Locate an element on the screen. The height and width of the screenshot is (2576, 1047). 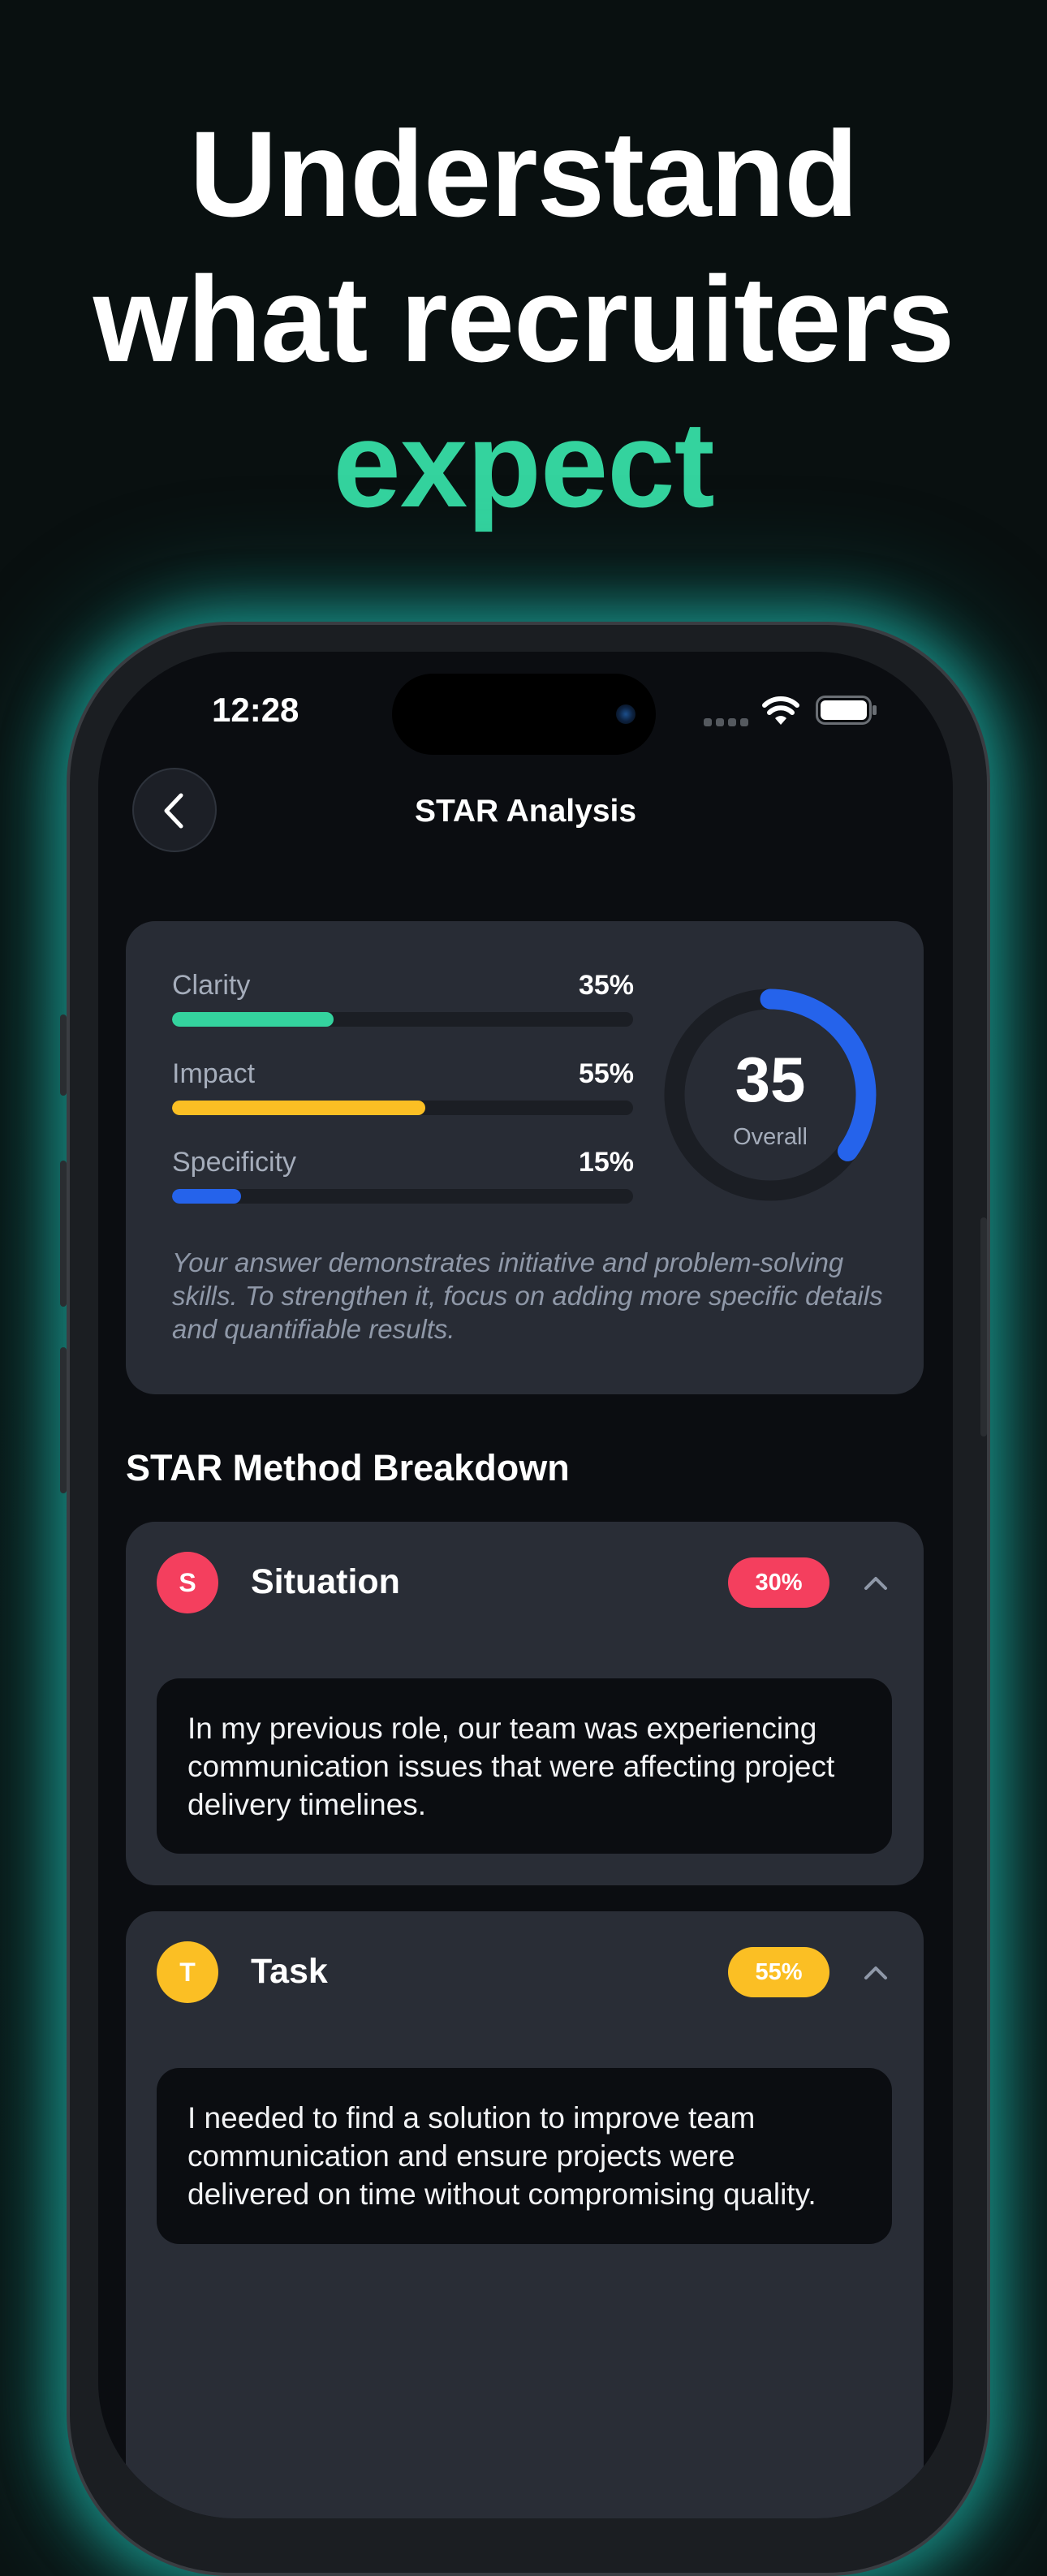
ring-progress is located at coordinates (770, 1095).